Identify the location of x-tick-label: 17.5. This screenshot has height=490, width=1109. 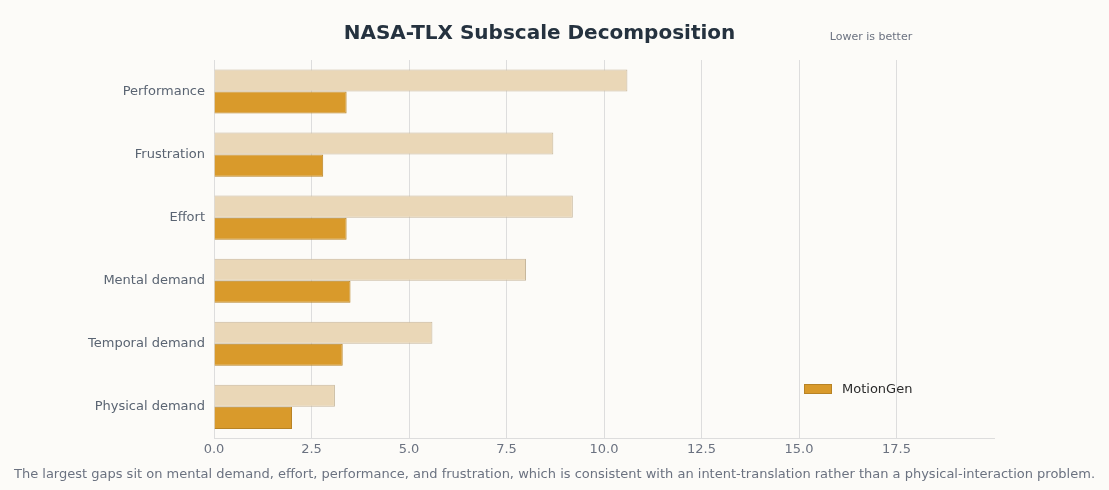
(896, 448).